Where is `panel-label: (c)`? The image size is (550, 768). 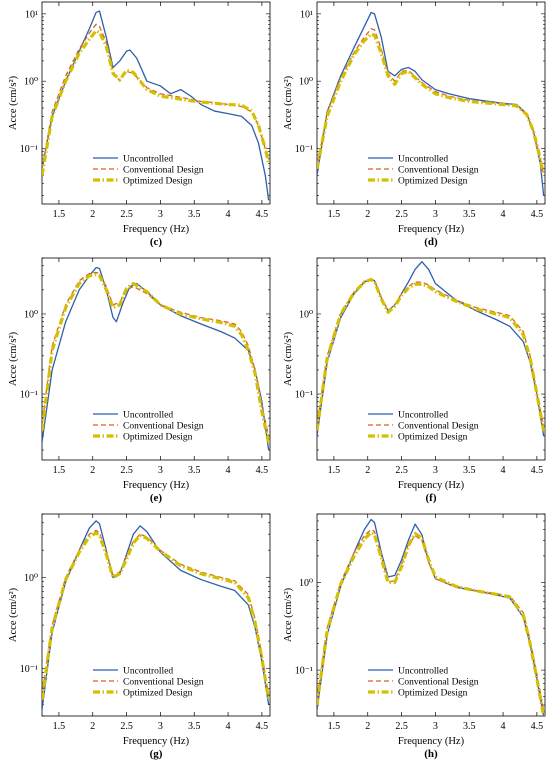 panel-label: (c) is located at coordinates (156, 242).